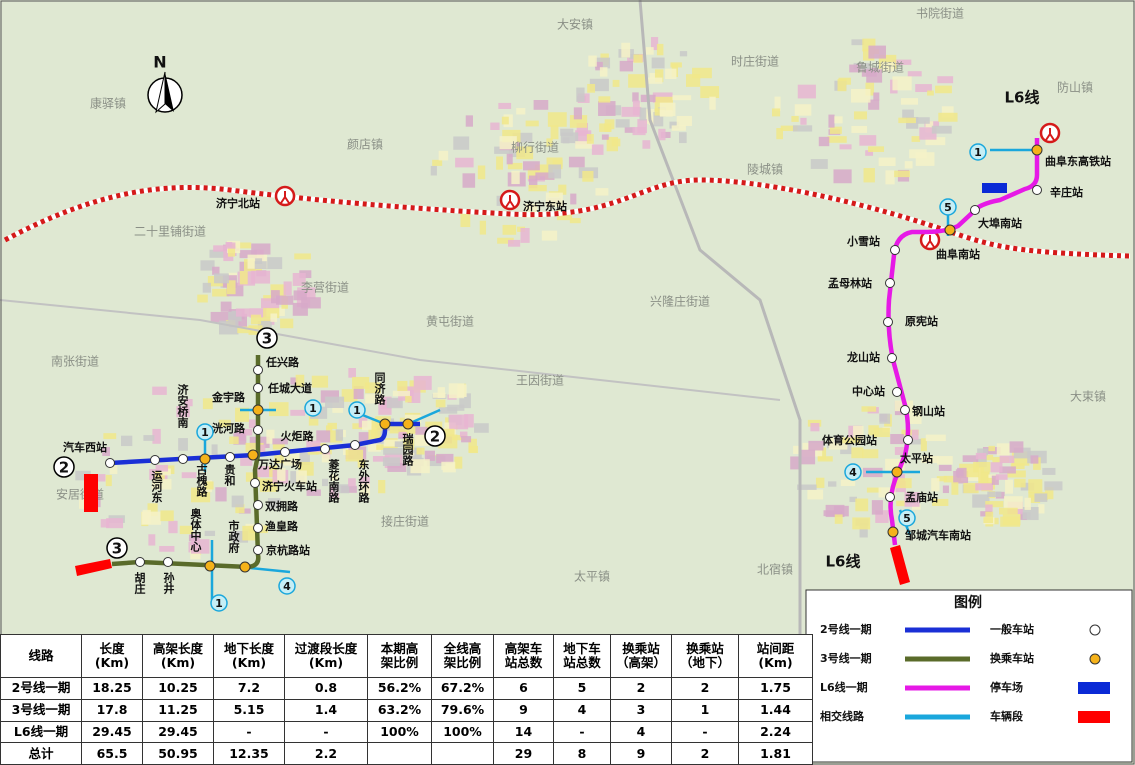  What do you see at coordinates (289, 388) in the screenshot?
I see `station-label: 任城大道` at bounding box center [289, 388].